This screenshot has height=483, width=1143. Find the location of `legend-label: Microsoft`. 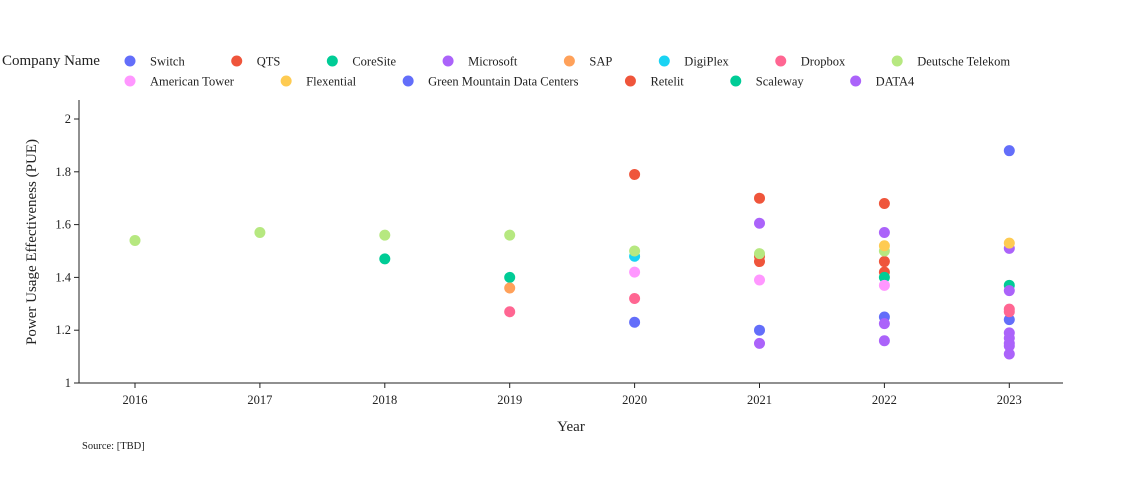

legend-label: Microsoft is located at coordinates (493, 62).